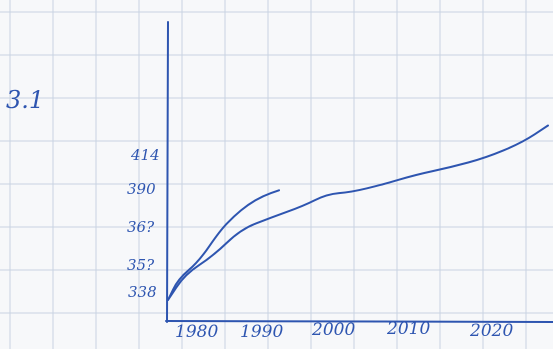  What do you see at coordinates (167, 172) in the screenshot?
I see `y-axis` at bounding box center [167, 172].